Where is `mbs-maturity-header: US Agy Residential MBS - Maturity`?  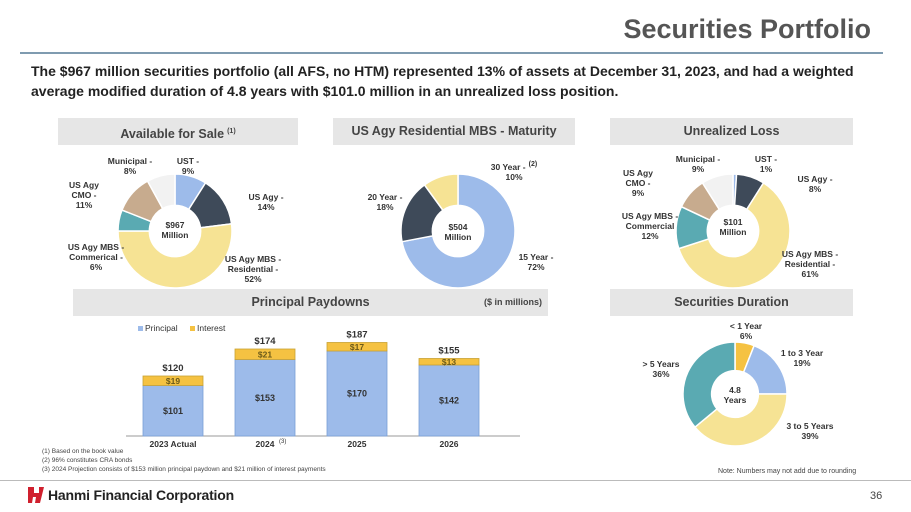
mbs-maturity-header: US Agy Residential MBS - Maturity is located at coordinates (454, 131).